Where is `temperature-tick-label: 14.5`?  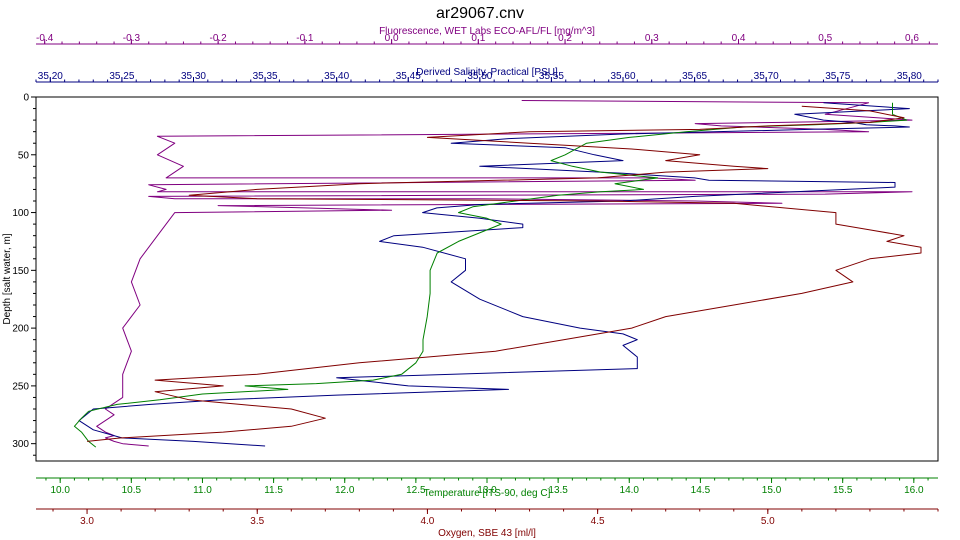
temperature-tick-label: 14.5 is located at coordinates (701, 490).